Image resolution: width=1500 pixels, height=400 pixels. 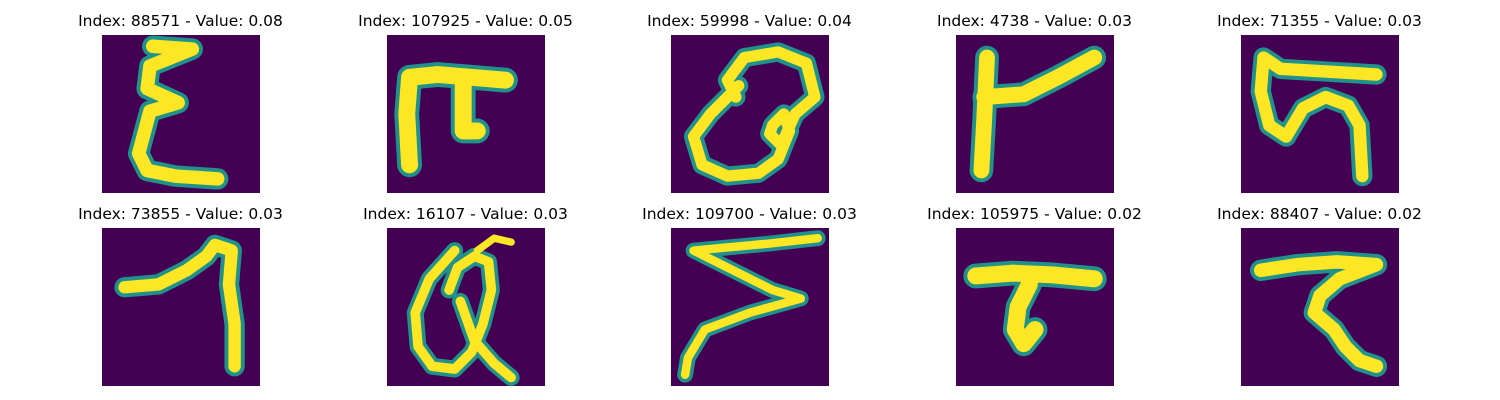 What do you see at coordinates (1034, 21) in the screenshot?
I see `panel-title: Index: 4738 - Value: 0.03` at bounding box center [1034, 21].